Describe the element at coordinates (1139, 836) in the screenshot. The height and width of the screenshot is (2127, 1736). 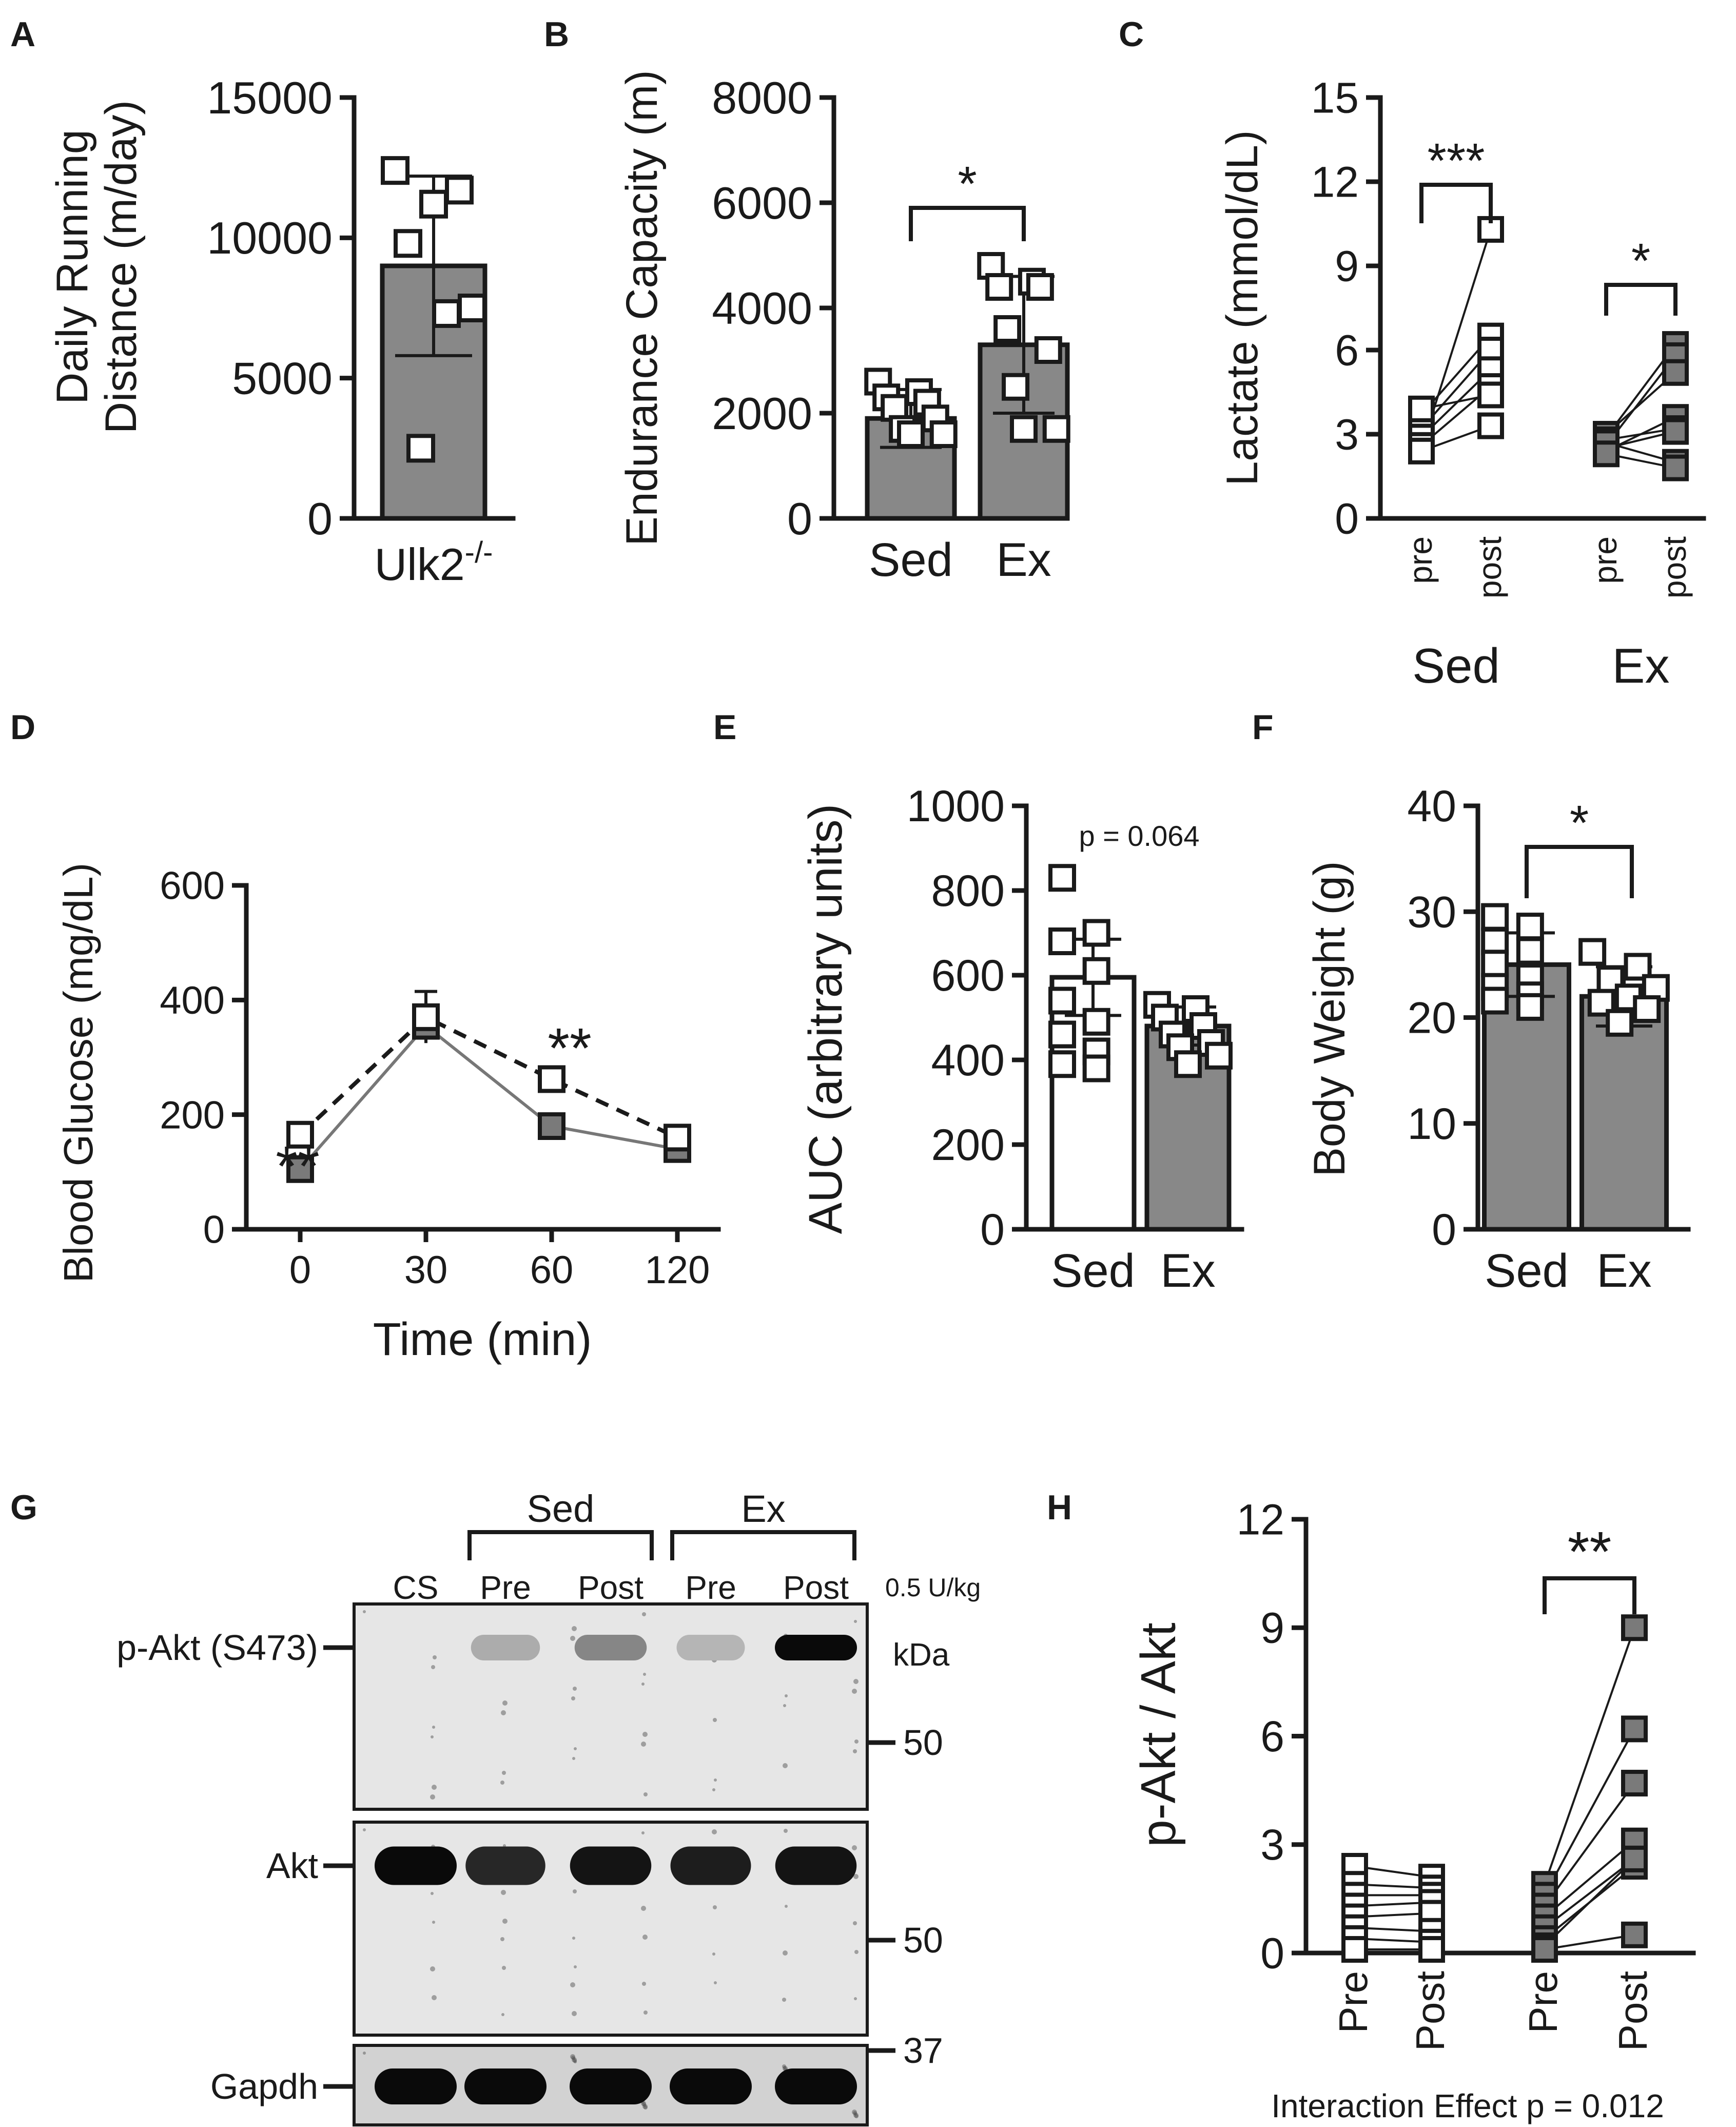
I see `panelE-annotation: p = 0.064` at that location.